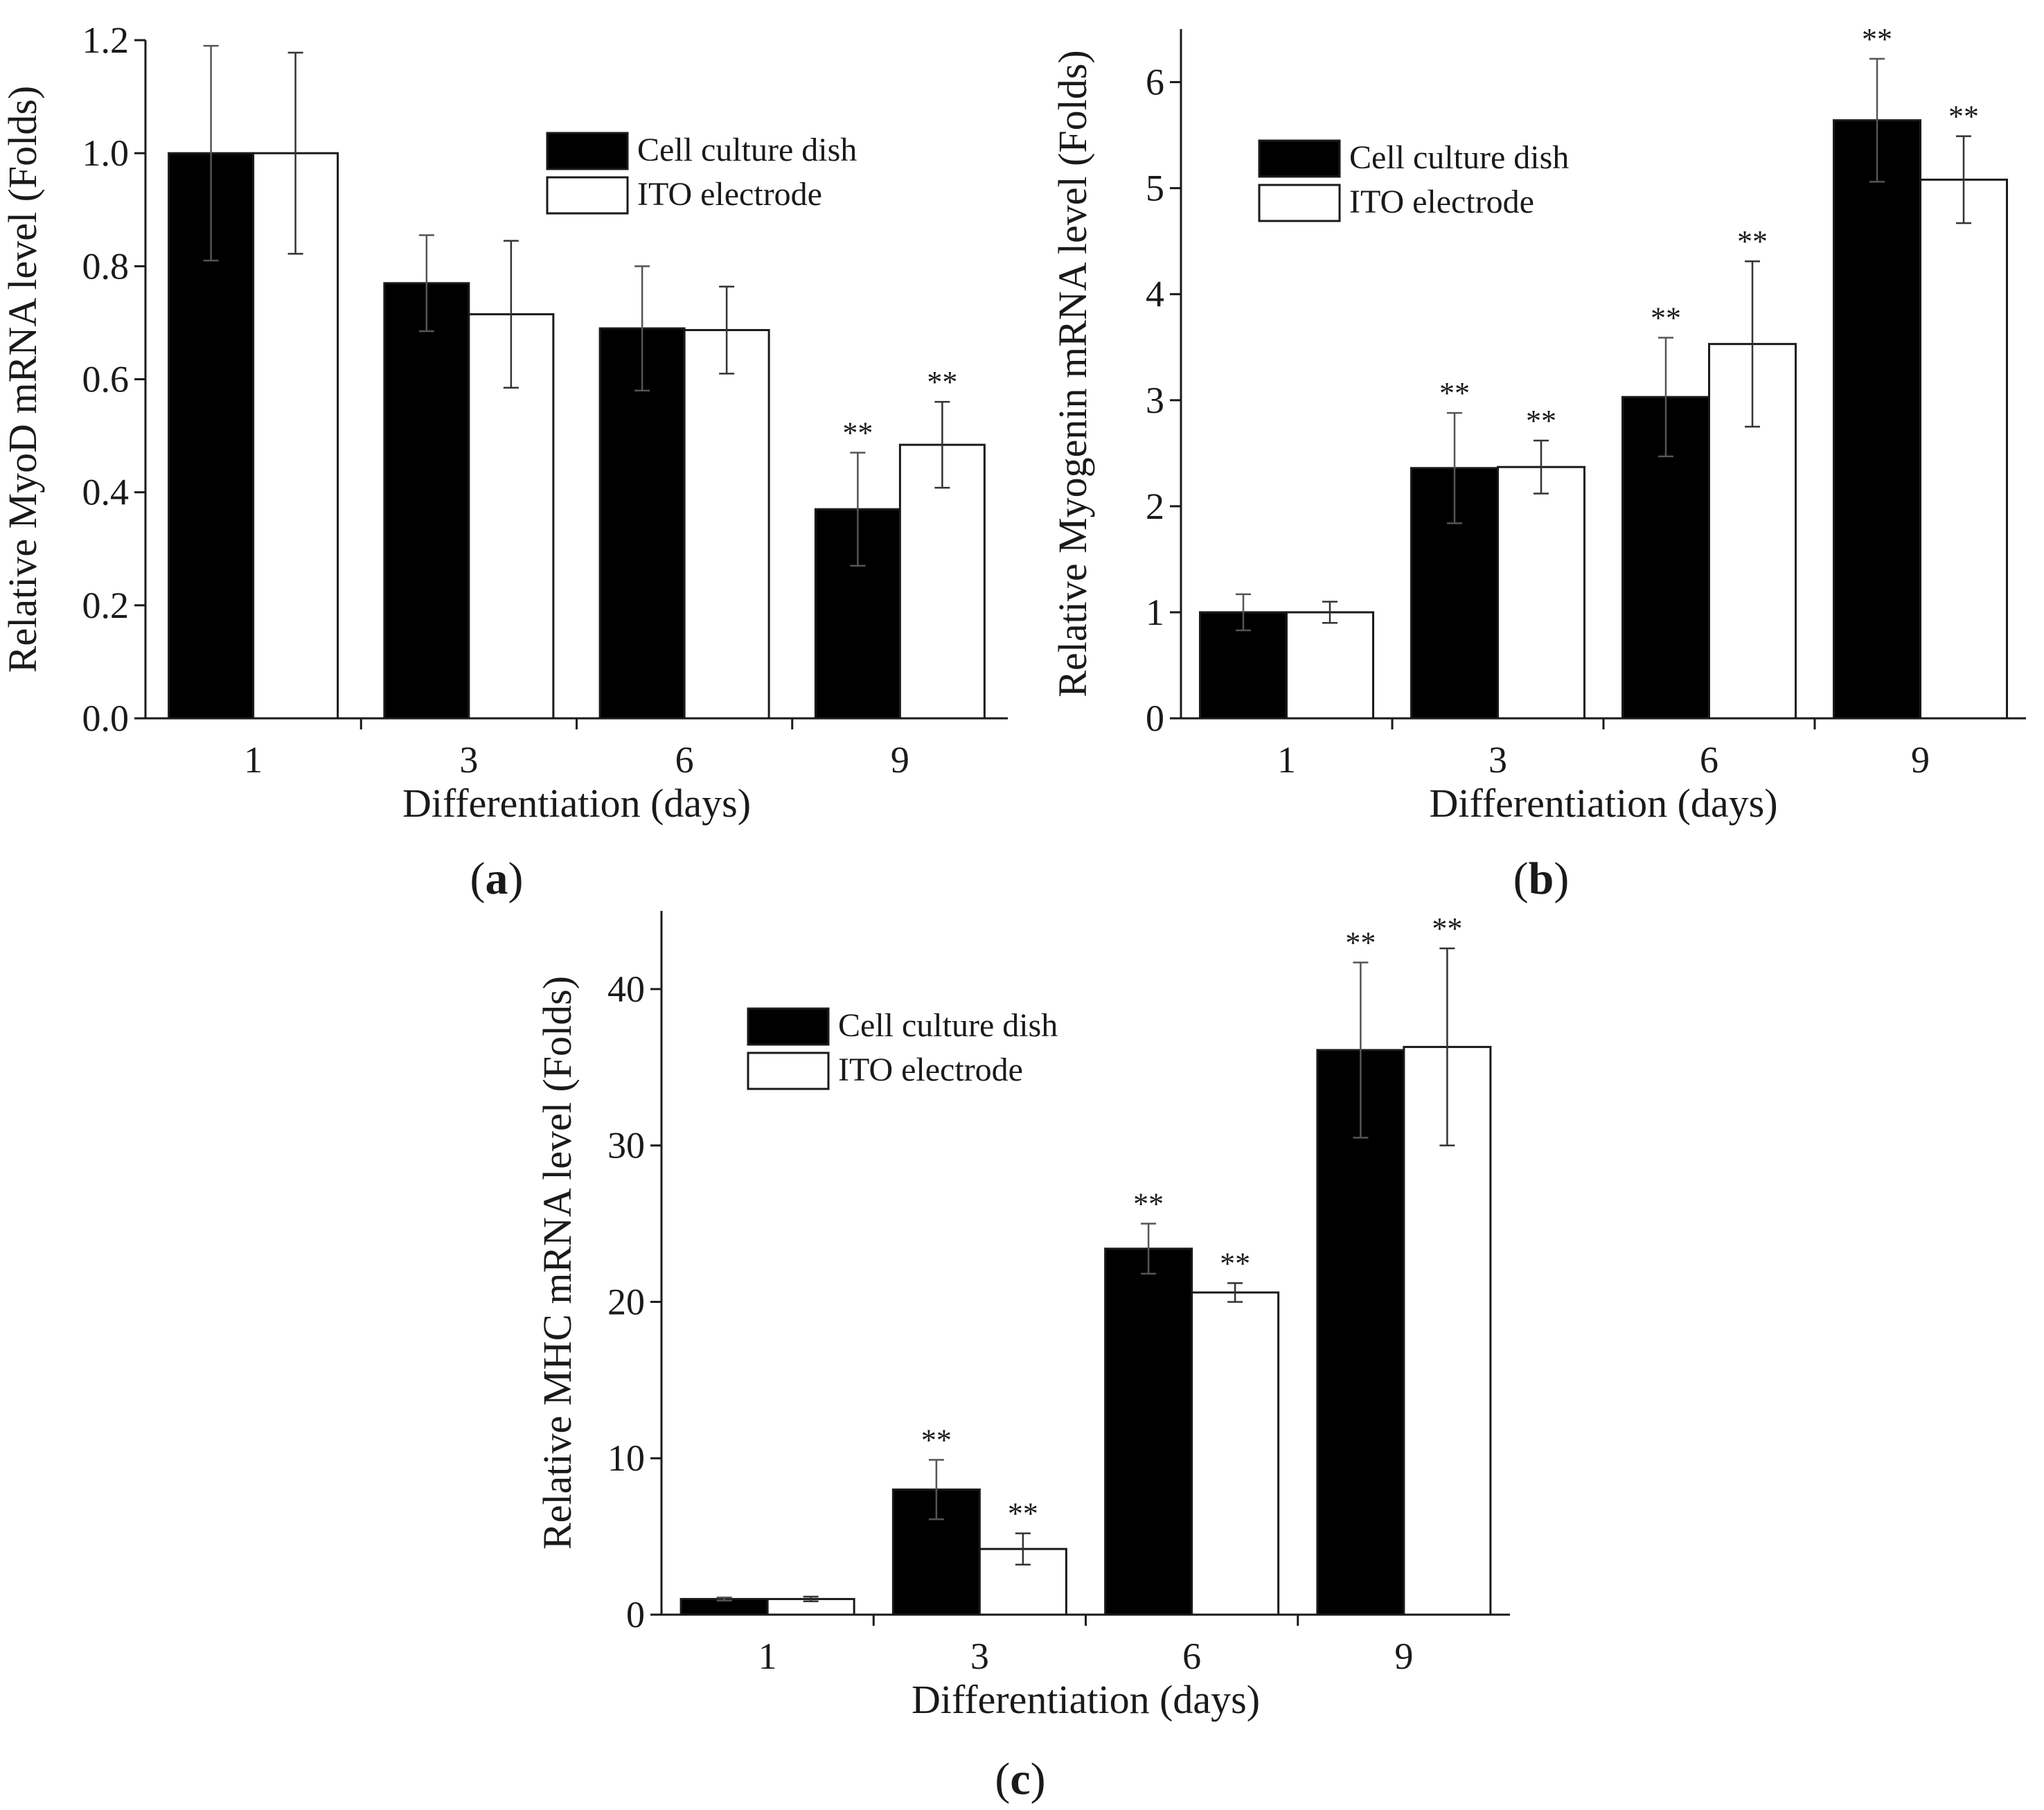 The image size is (2044, 1810). What do you see at coordinates (106, 379) in the screenshot?
I see `y-tick-label: 0.6` at bounding box center [106, 379].